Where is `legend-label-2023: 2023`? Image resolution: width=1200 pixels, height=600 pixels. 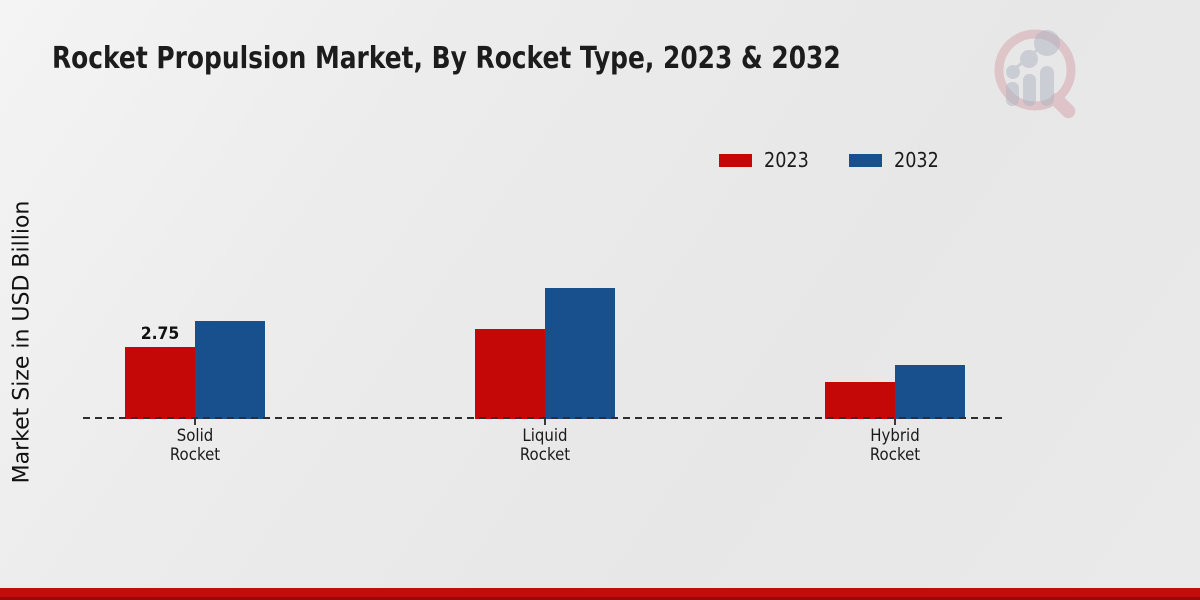
legend-label-2023: 2023 is located at coordinates (786, 160).